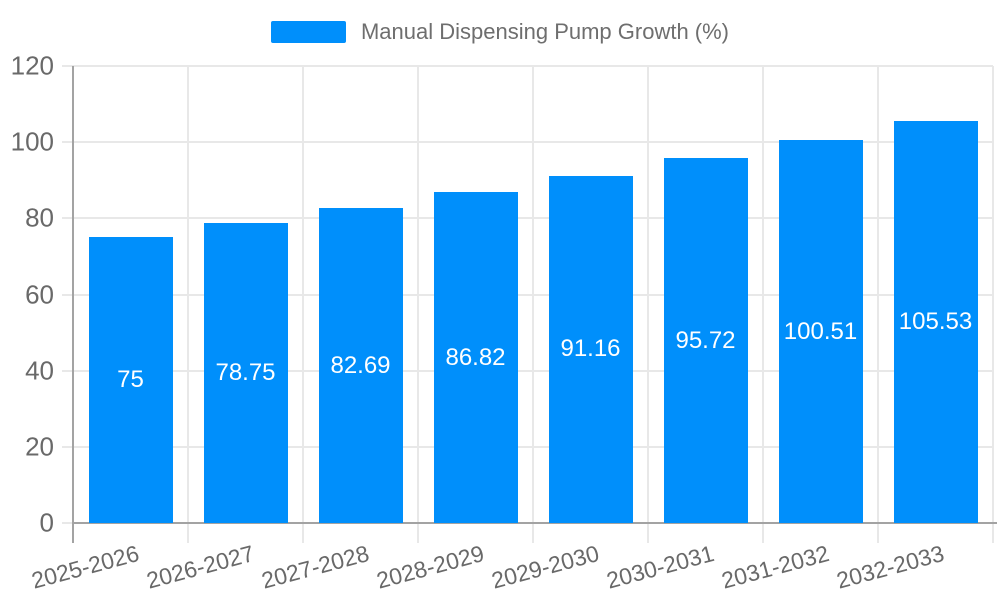 This screenshot has width=1000, height=600. What do you see at coordinates (46, 522) in the screenshot?
I see `y-axis-tick-label: 0` at bounding box center [46, 522].